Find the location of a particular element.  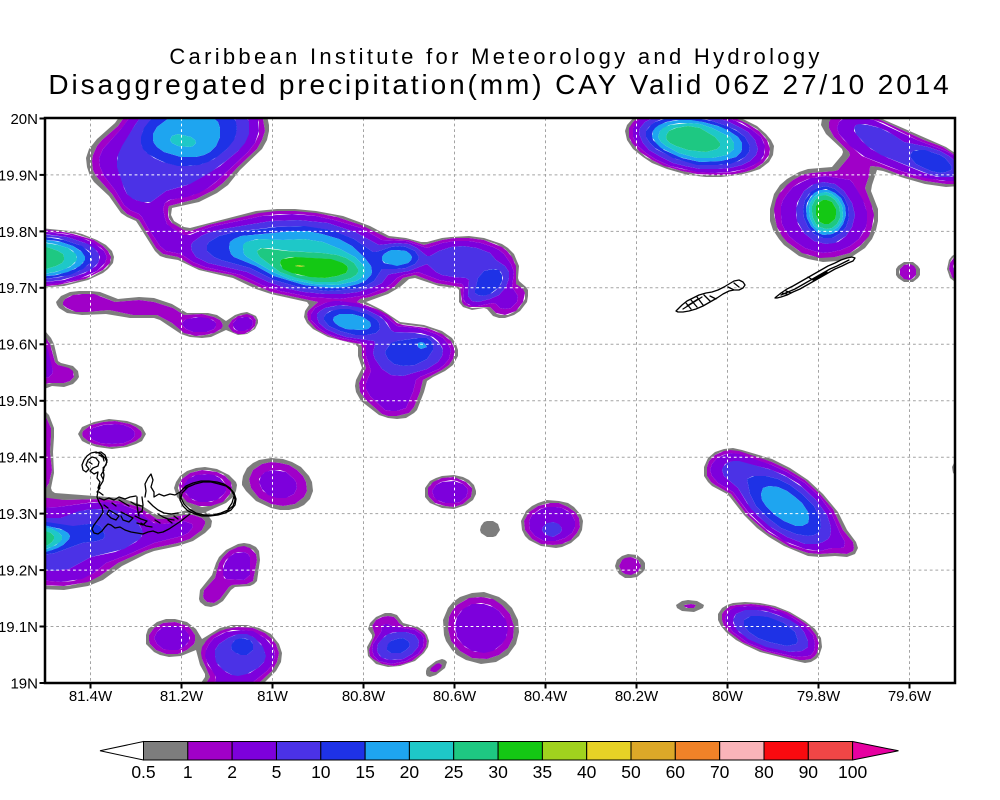

svg-text: 1 is located at coordinates (188, 772).